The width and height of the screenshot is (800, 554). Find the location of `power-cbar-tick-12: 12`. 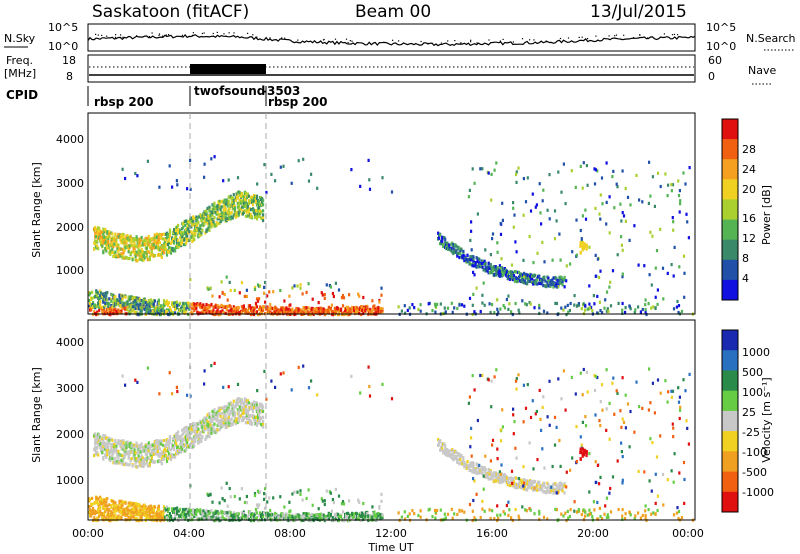

power-cbar-tick-12: 12 is located at coordinates (749, 238).